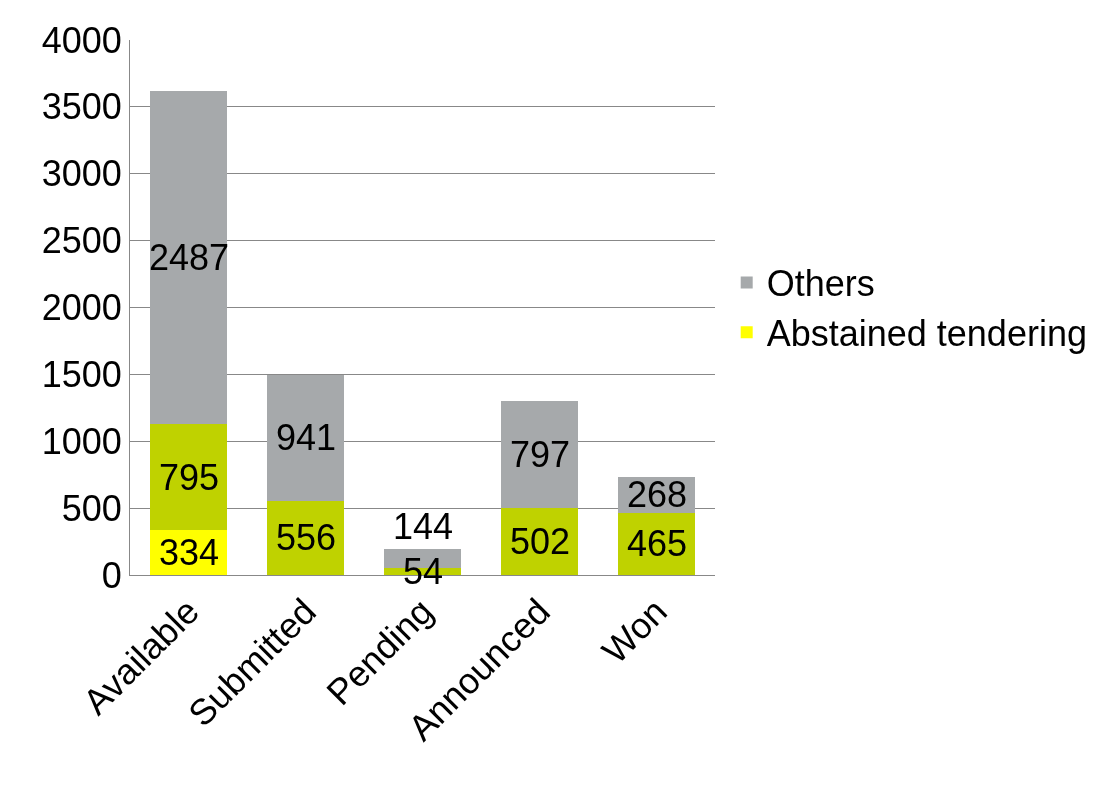 The image size is (1105, 805). I want to click on data-label: 268, so click(657, 494).